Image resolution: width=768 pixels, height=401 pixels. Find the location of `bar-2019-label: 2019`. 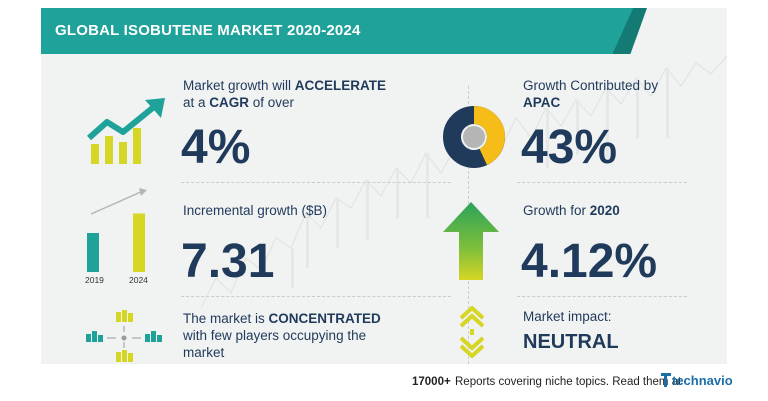

bar-2019-label: 2019 is located at coordinates (94, 280).